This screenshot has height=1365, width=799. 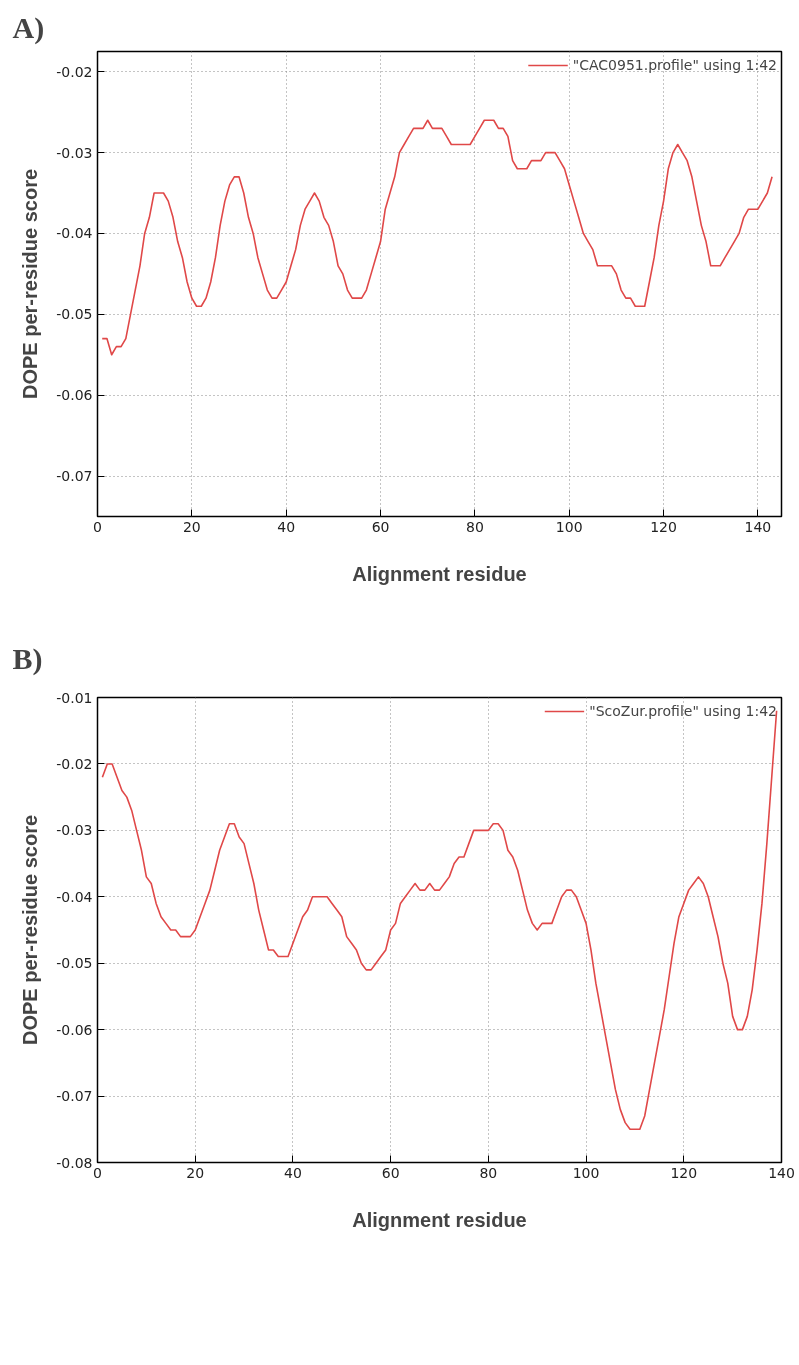 What do you see at coordinates (437, 237) in the screenshot?
I see `line-series` at bounding box center [437, 237].